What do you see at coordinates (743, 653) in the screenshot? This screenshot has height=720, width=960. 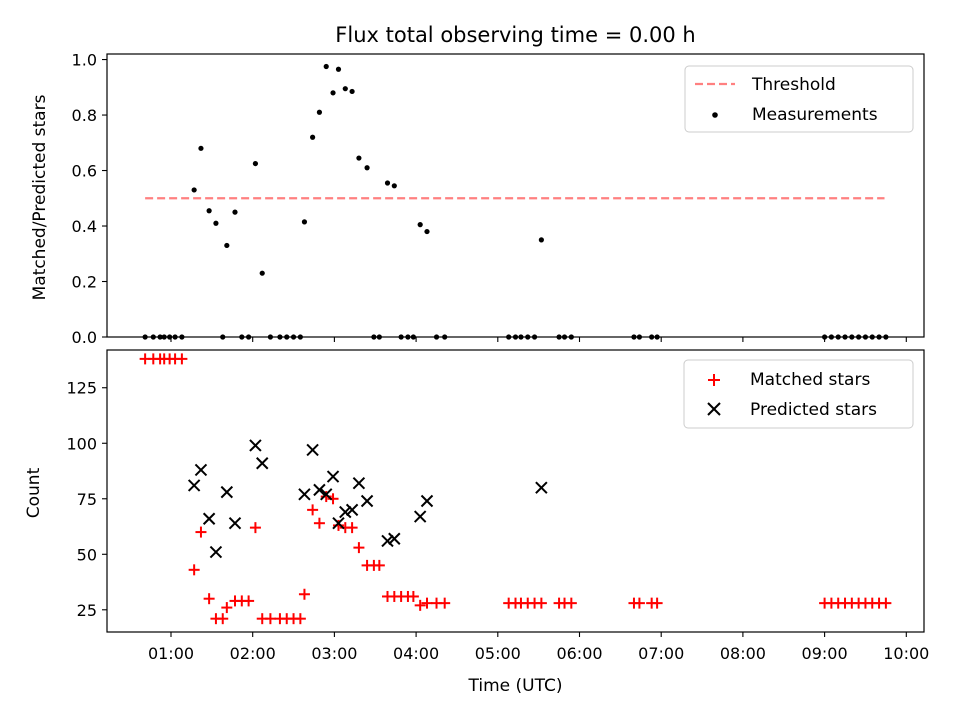 I see `x-tick-label: 08:00` at bounding box center [743, 653].